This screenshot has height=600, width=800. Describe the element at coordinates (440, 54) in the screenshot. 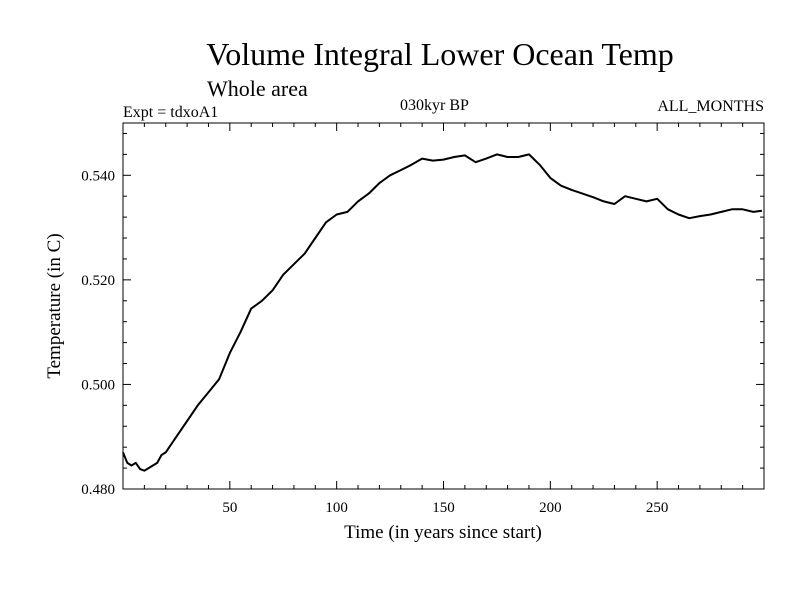

I see `chart-title: Volume Integral Lower Ocean Temp` at that location.